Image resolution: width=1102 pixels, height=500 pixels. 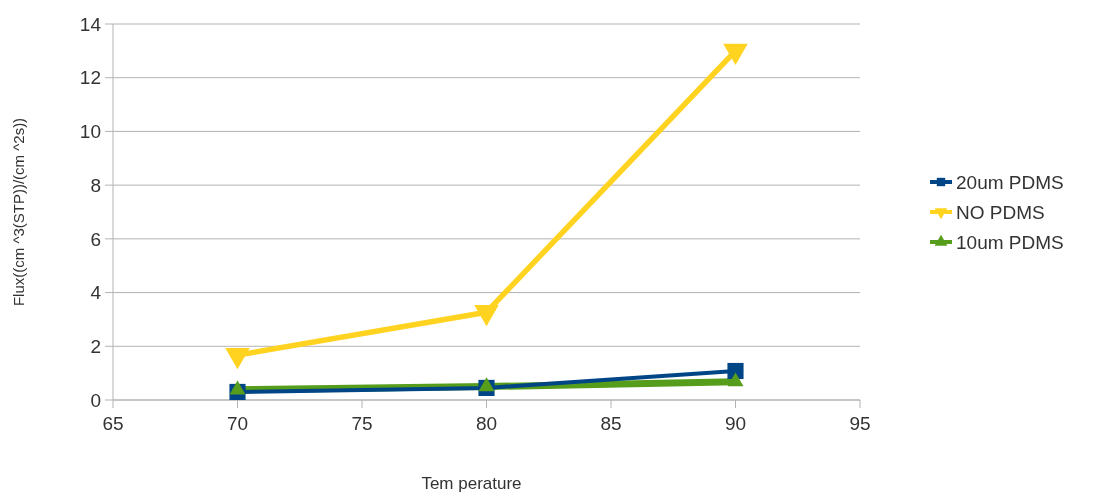 I want to click on x-tick-label: 85, so click(x=611, y=423).